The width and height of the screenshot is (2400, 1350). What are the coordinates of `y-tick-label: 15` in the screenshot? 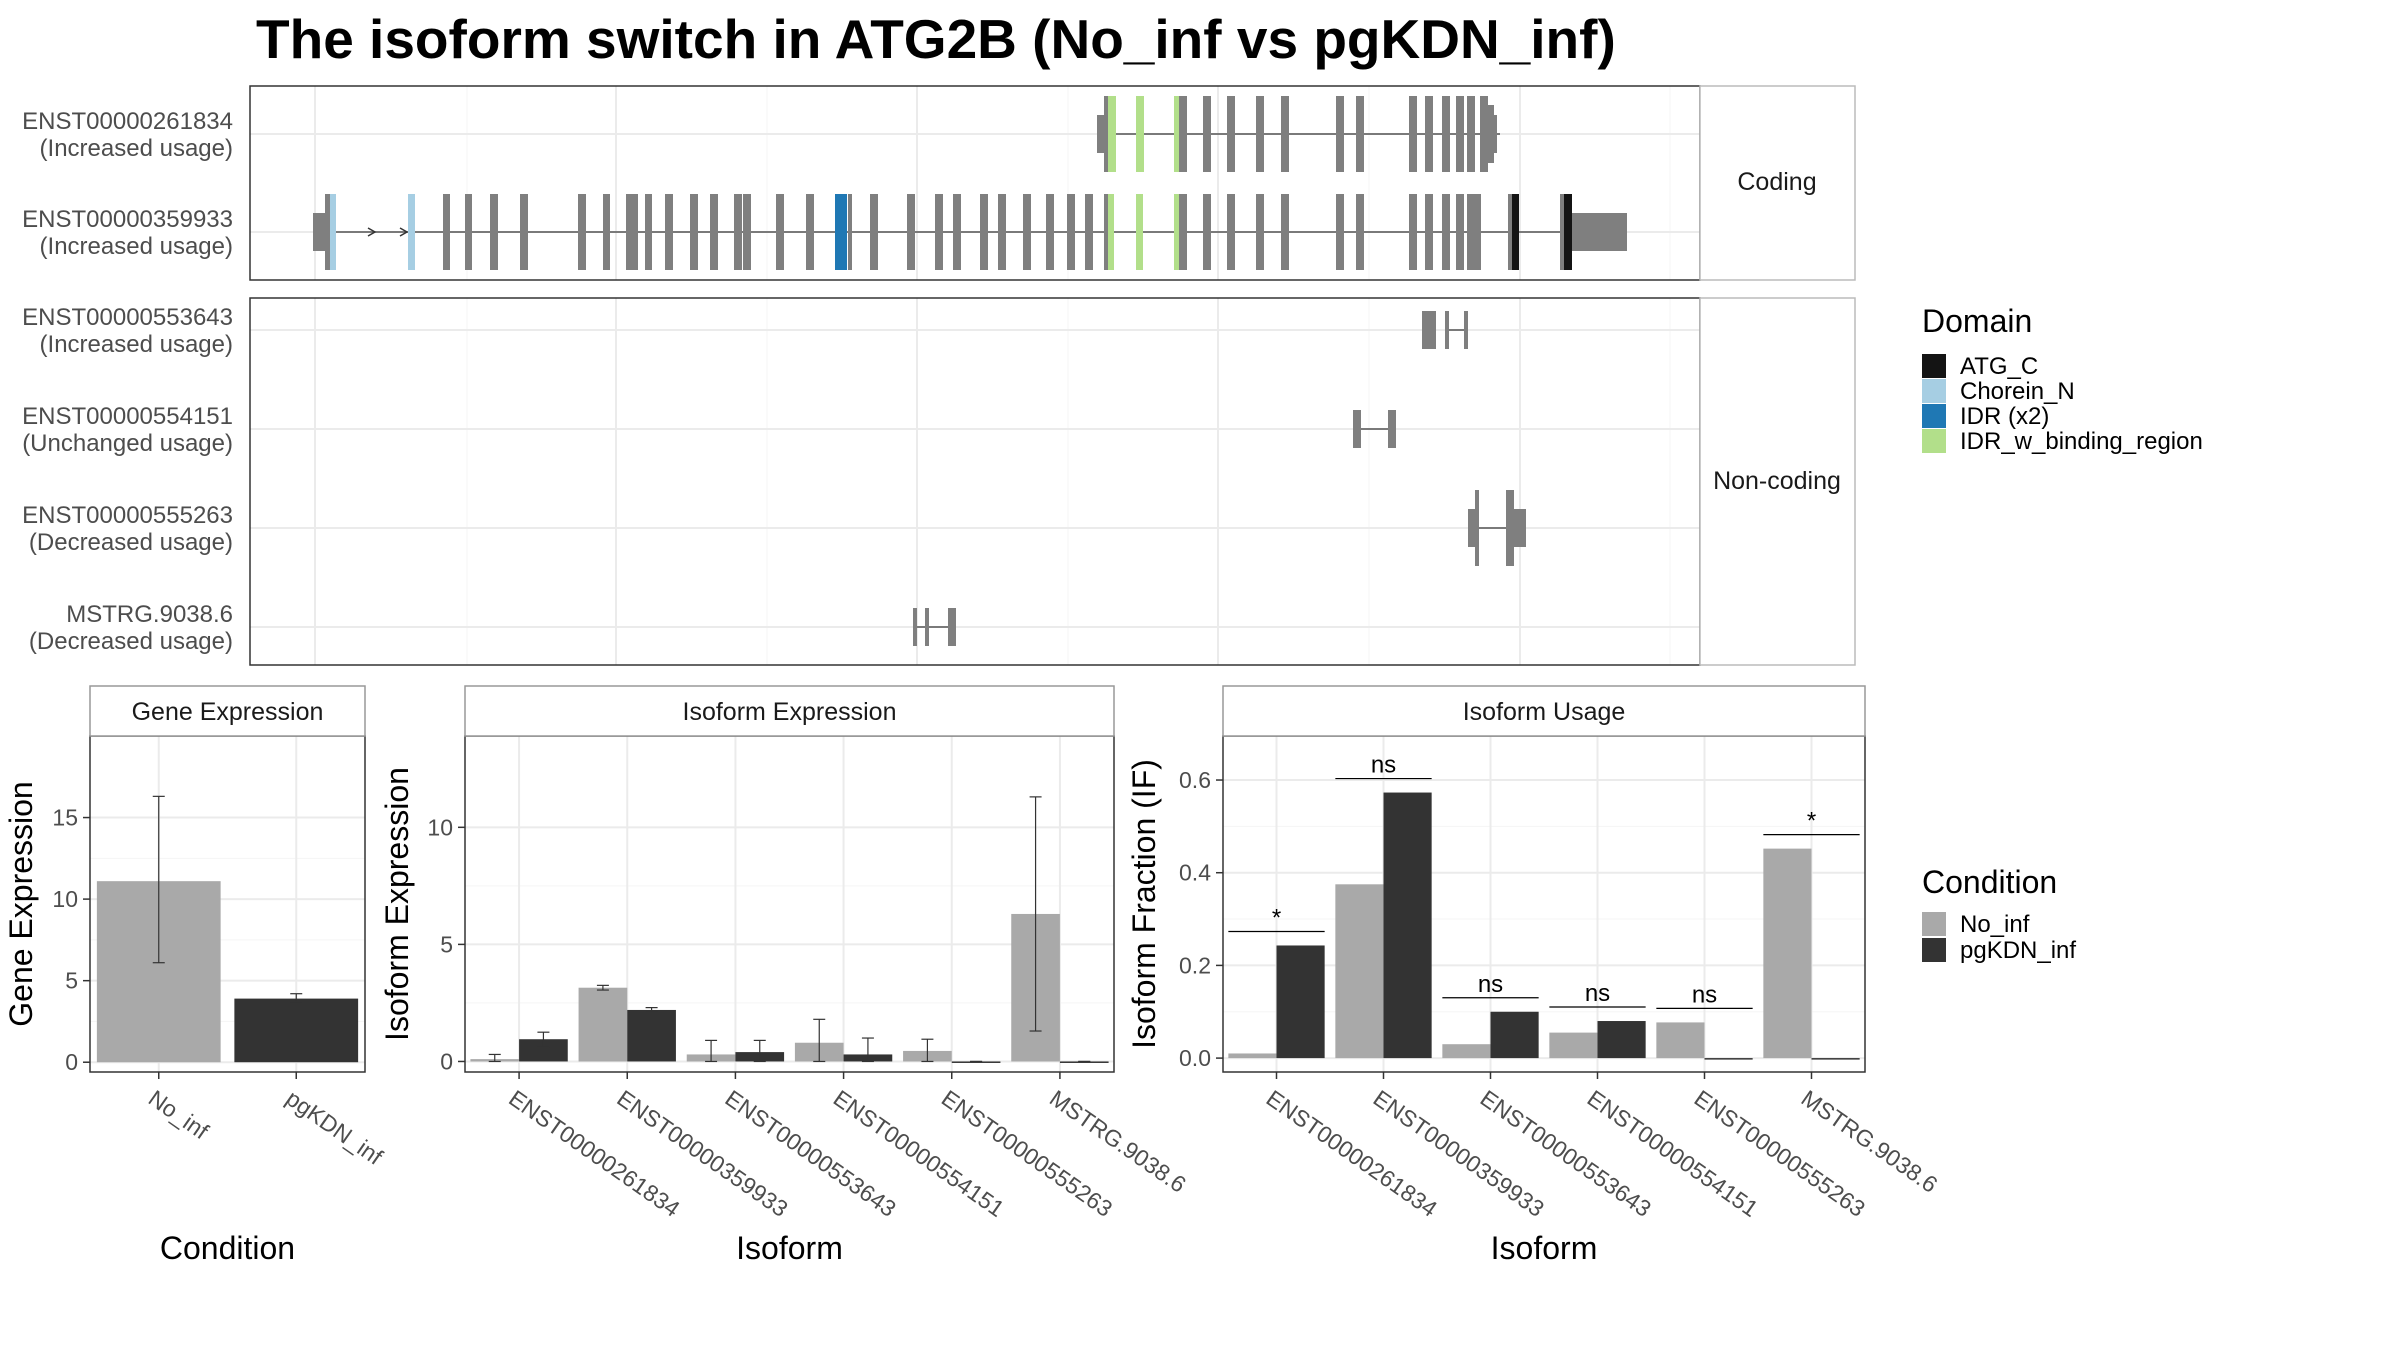 It's located at (65, 818).